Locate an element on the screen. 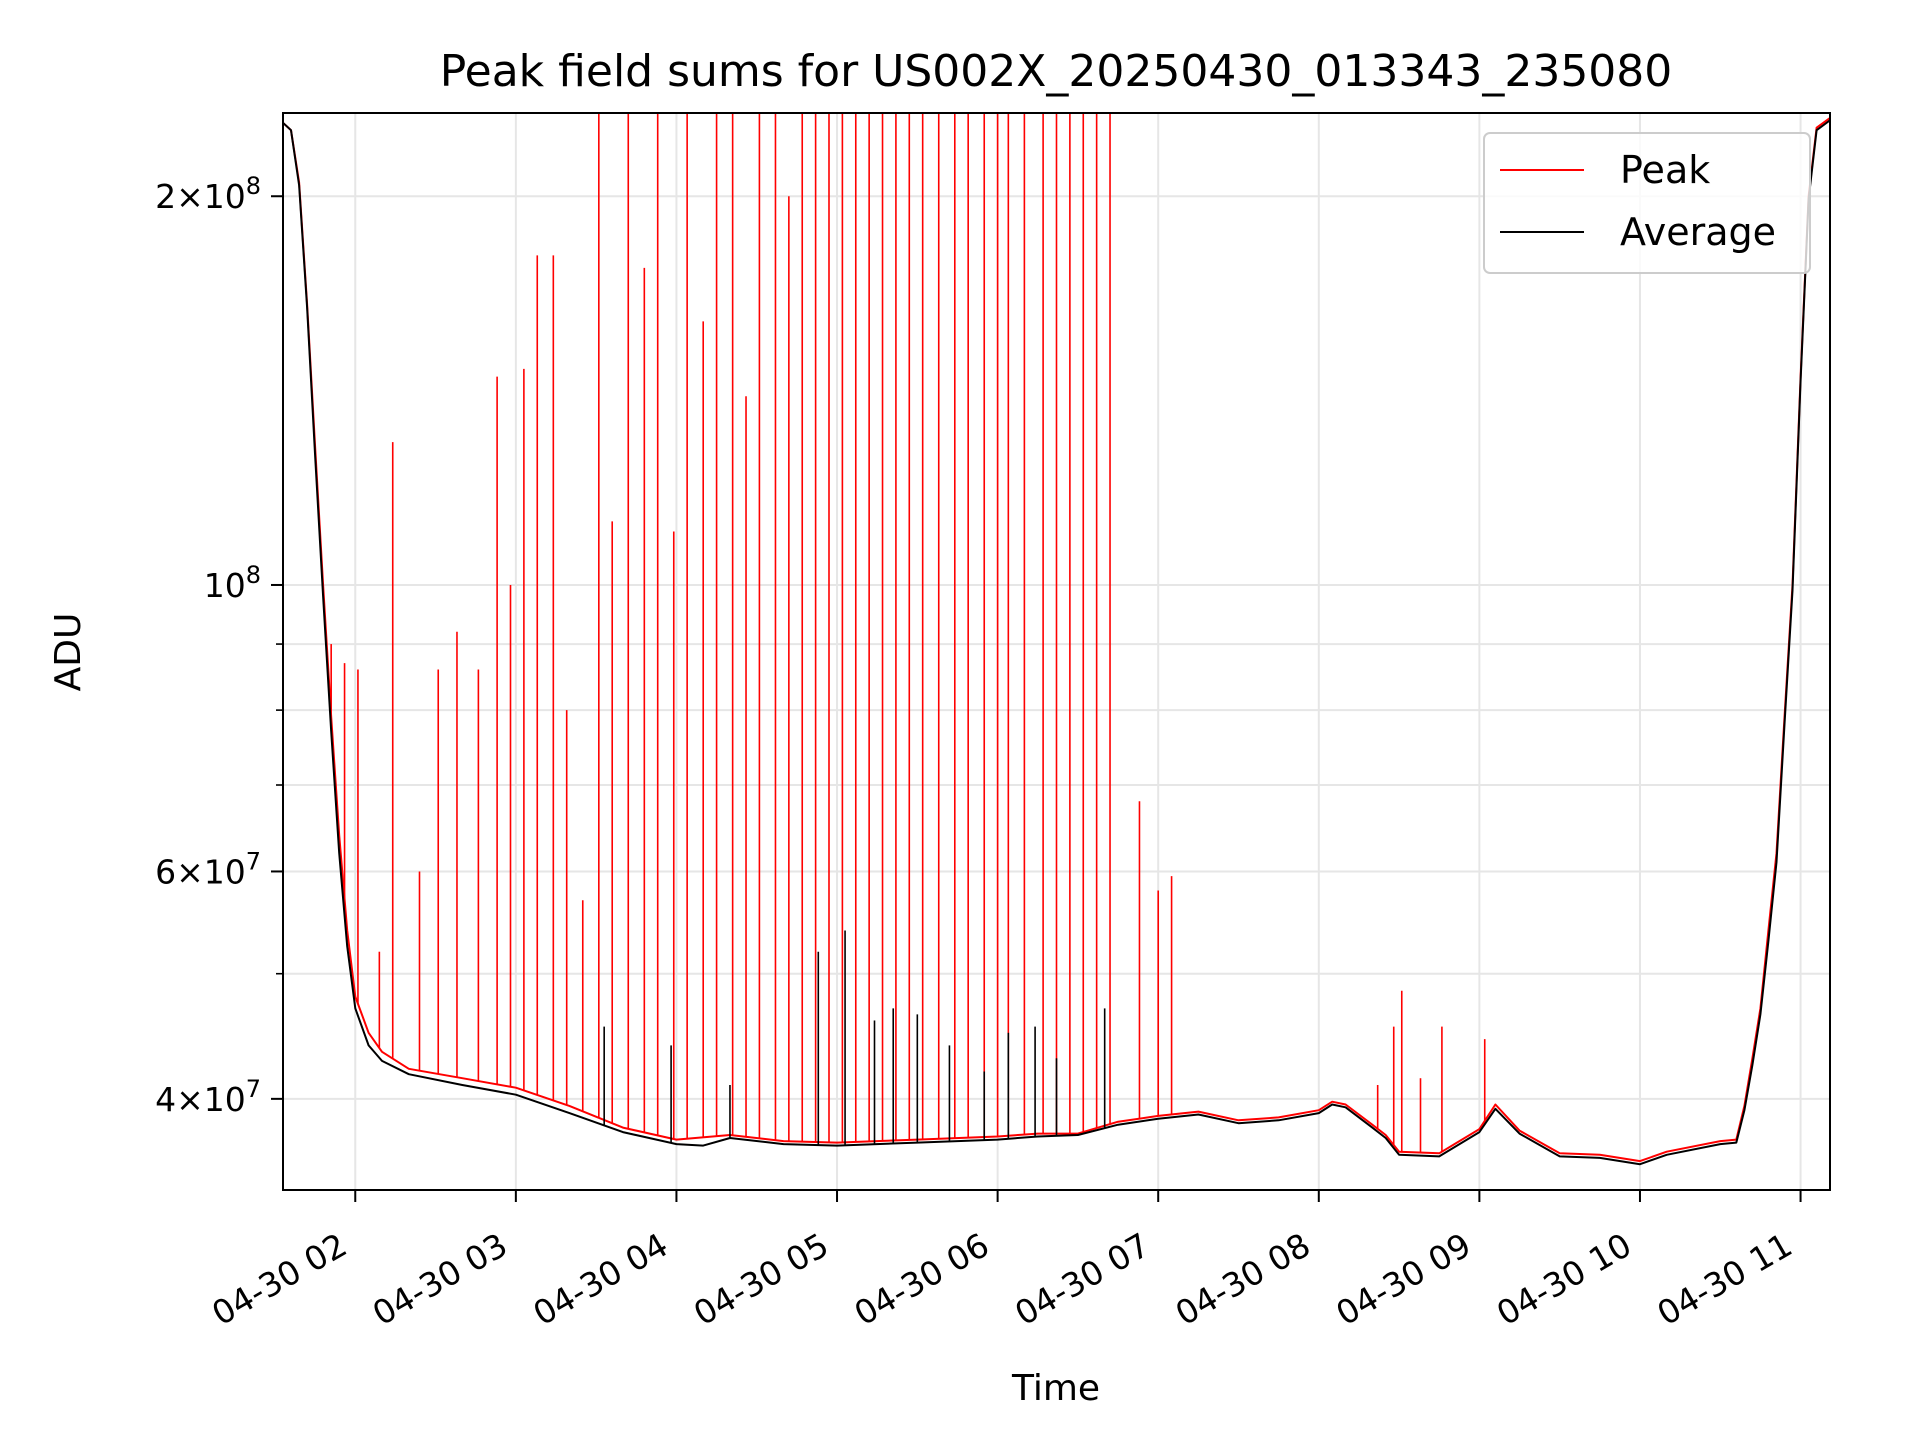 This screenshot has width=1920, height=1440. legend-box is located at coordinates (1647, 203).